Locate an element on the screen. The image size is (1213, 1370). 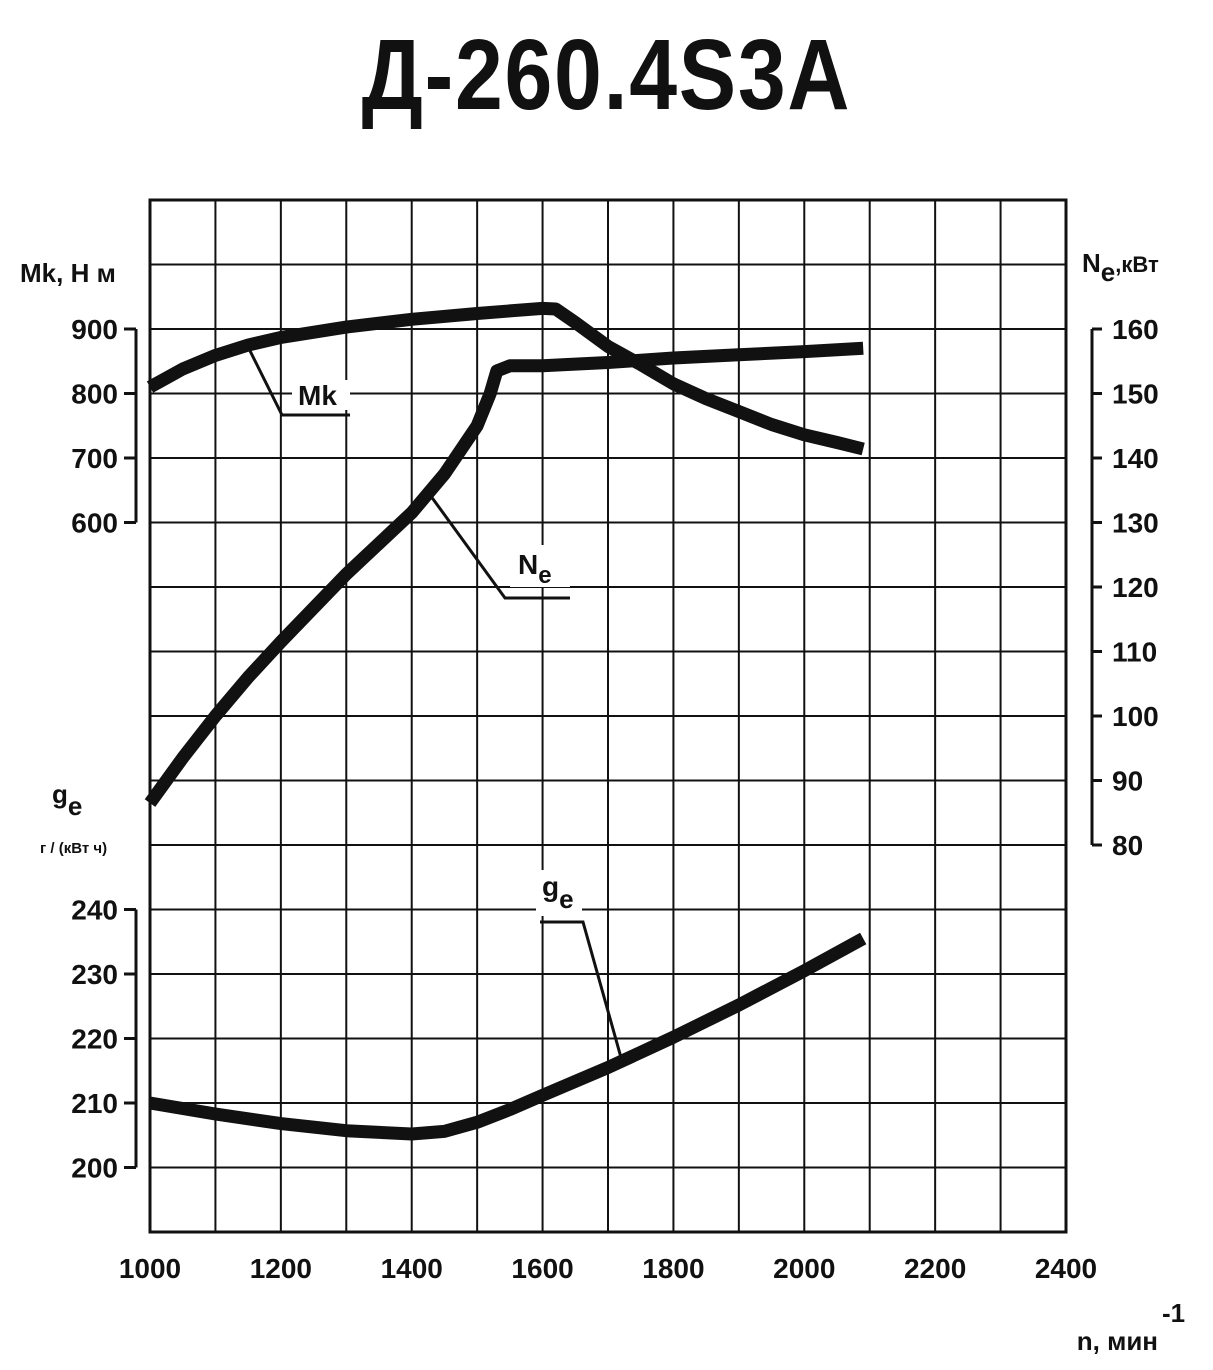
power-tick-label: 130 is located at coordinates (1135, 523).